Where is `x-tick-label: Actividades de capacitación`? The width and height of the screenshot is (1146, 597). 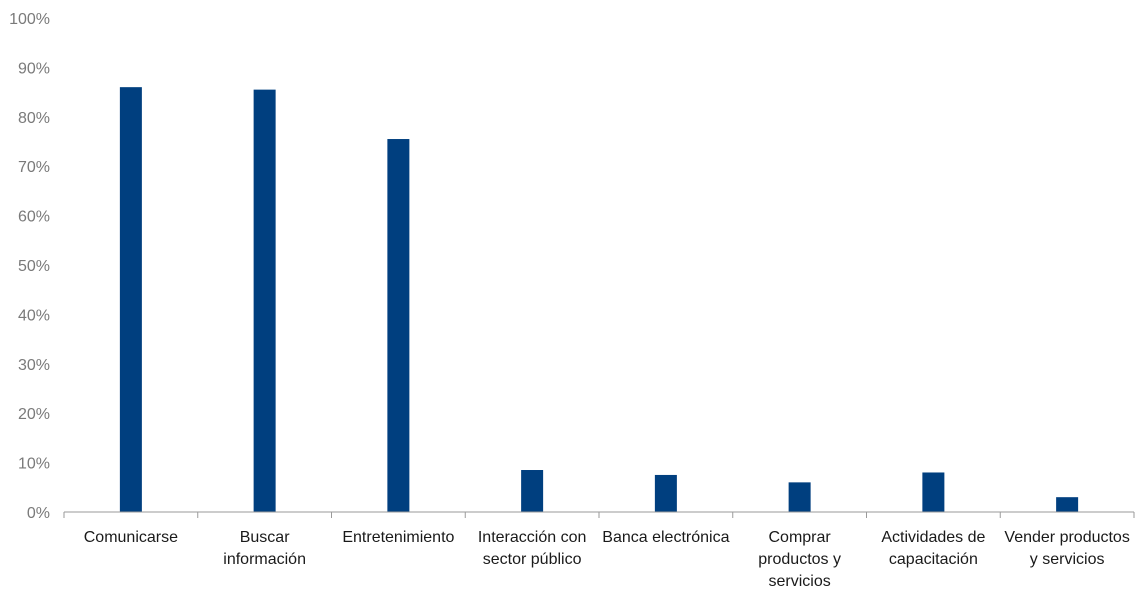 x-tick-label: Actividades de capacitación is located at coordinates (933, 548).